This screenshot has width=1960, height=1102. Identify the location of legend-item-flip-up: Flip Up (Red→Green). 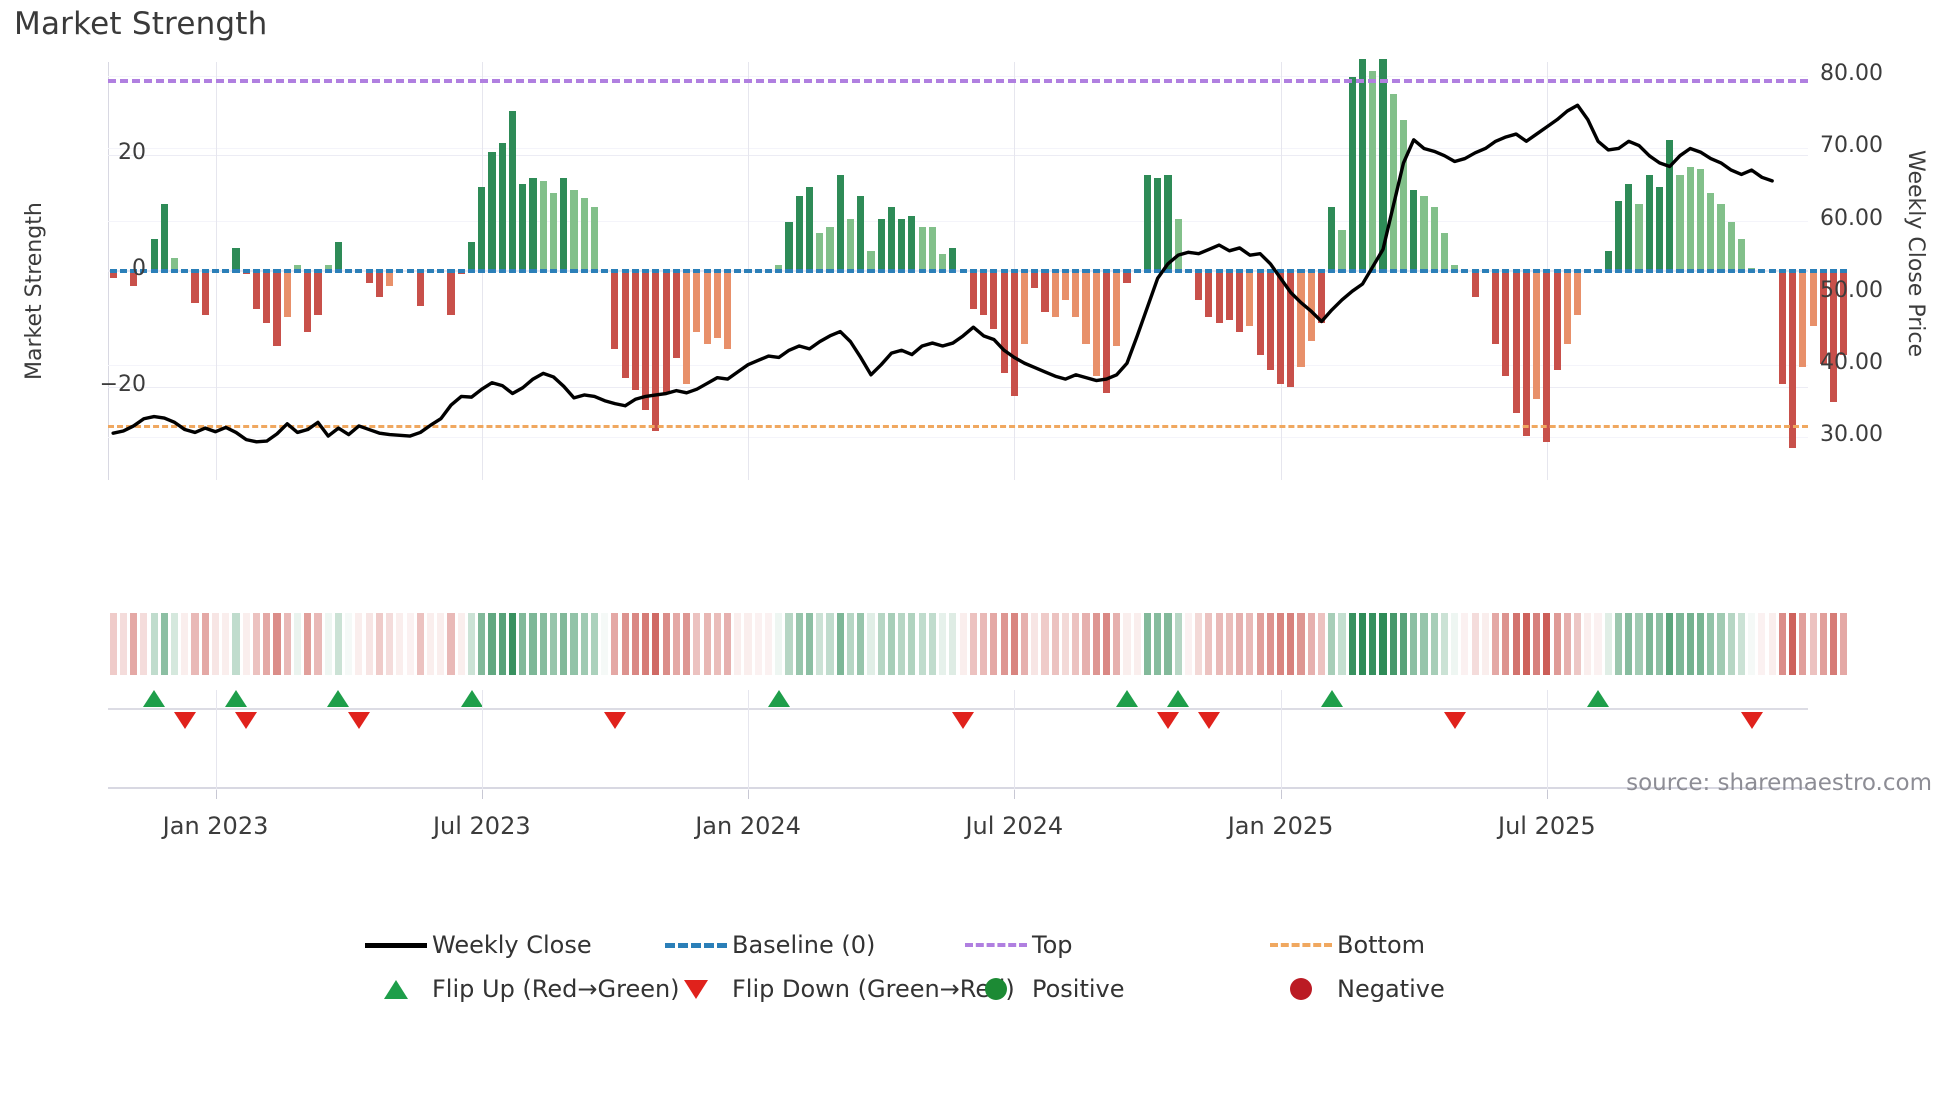
(520, 989).